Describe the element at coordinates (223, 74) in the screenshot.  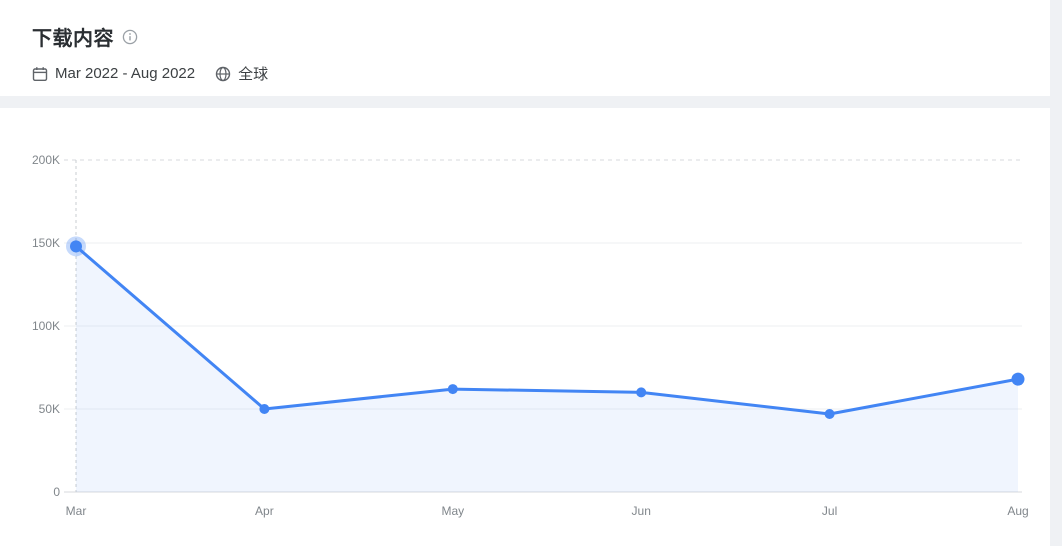
I see `globe-icon` at that location.